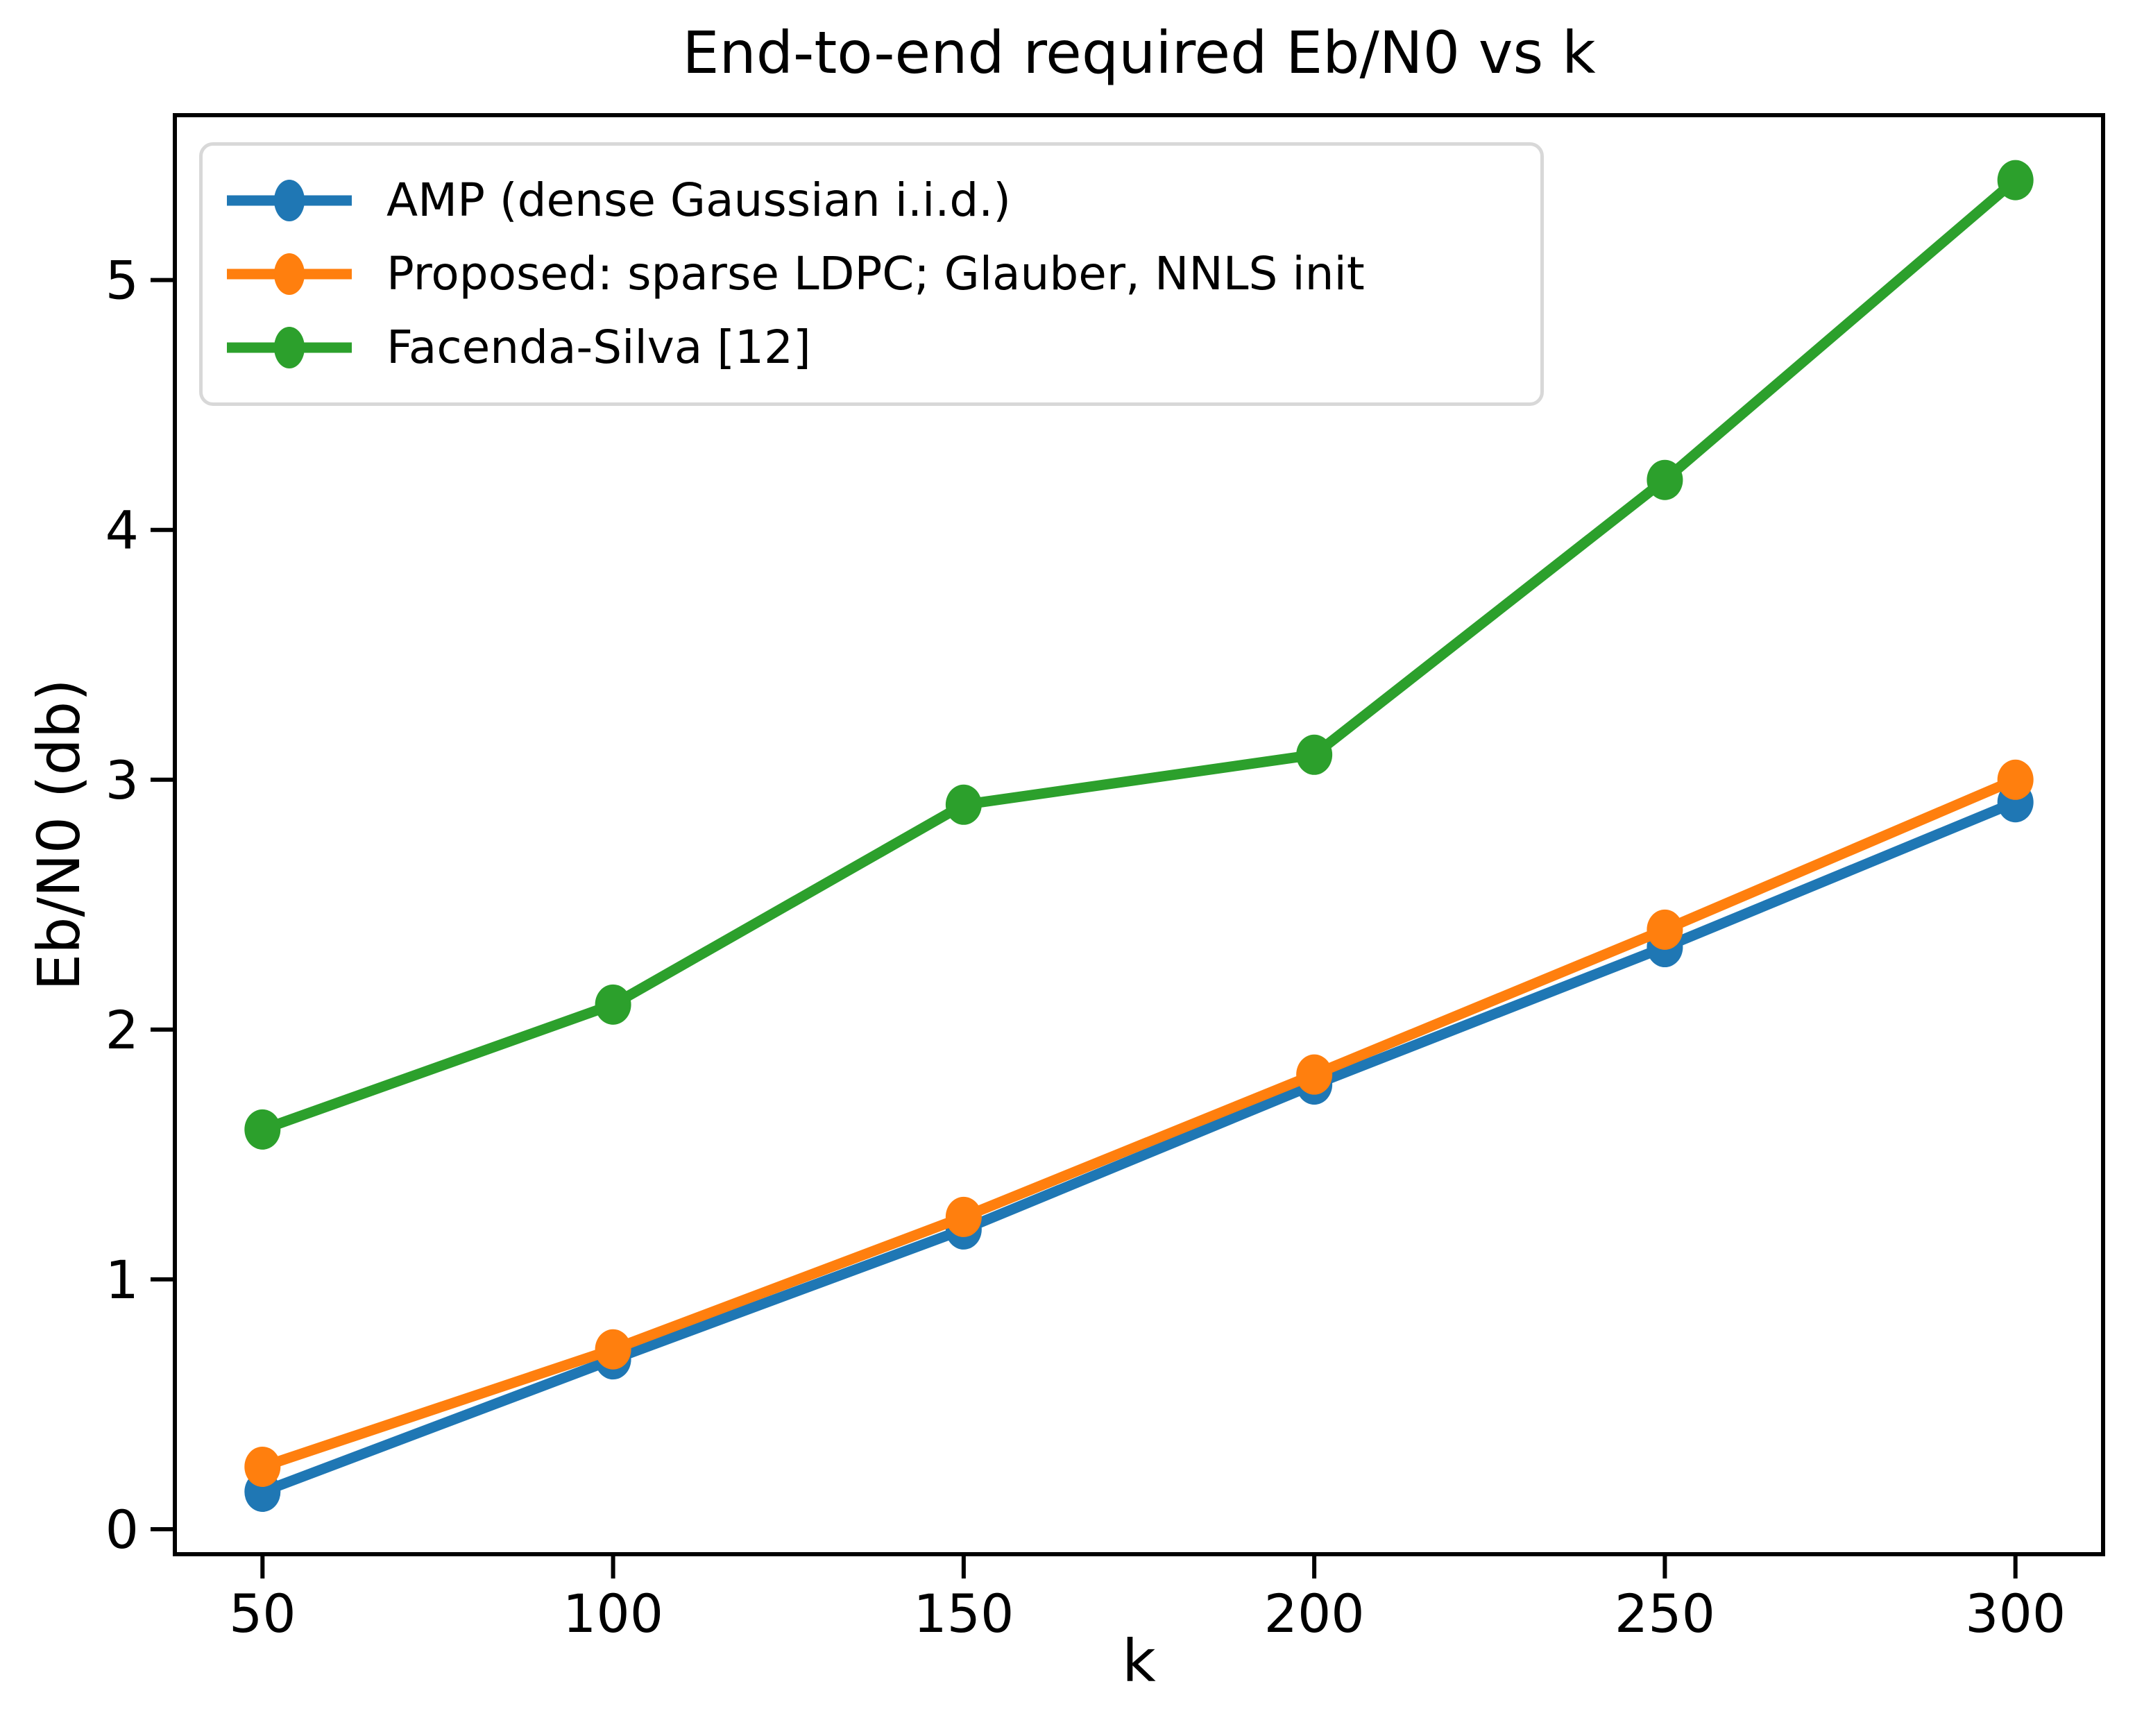  Describe the element at coordinates (262, 1466) in the screenshot. I see `data-point-series1-x50` at that location.